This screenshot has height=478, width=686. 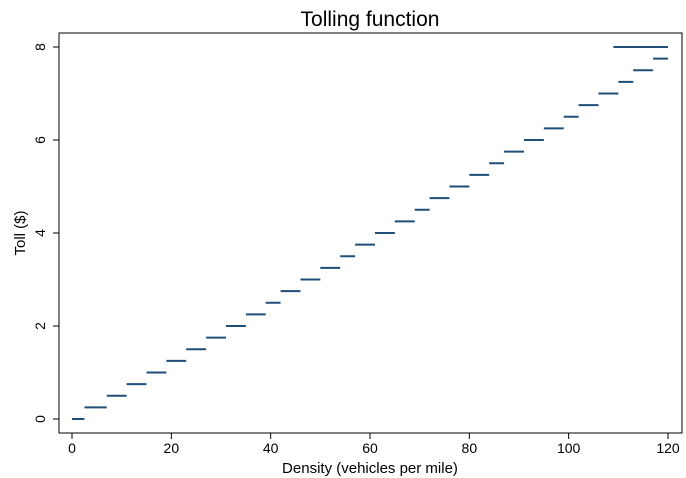 What do you see at coordinates (40, 140) in the screenshot?
I see `y-tick-label: 6` at bounding box center [40, 140].